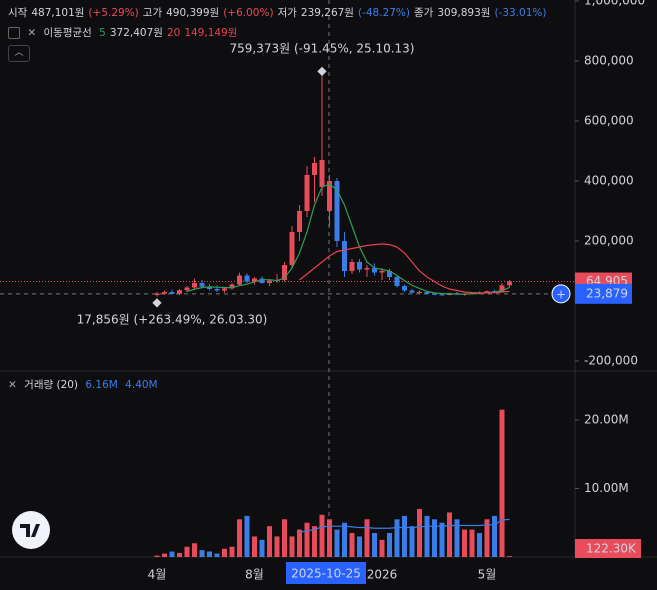  What do you see at coordinates (606, 488) in the screenshot?
I see `y-tick-label: 10.00M` at bounding box center [606, 488].